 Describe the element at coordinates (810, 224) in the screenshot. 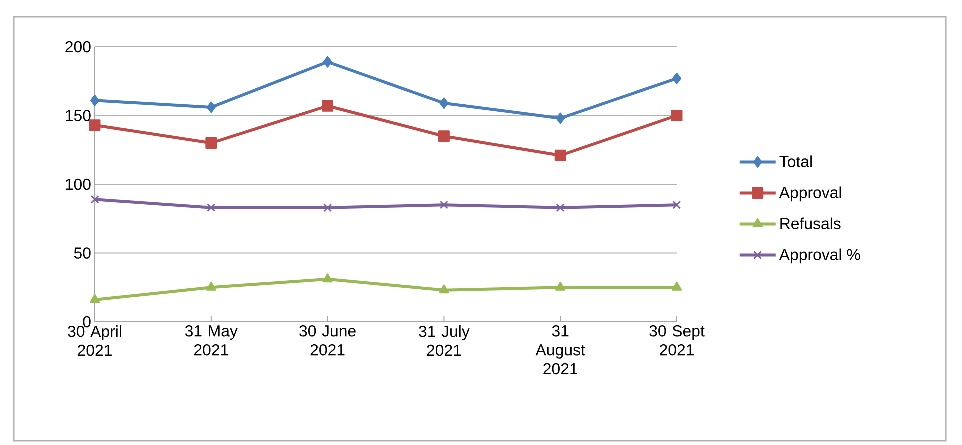

I see `legend-label: Refusals` at that location.